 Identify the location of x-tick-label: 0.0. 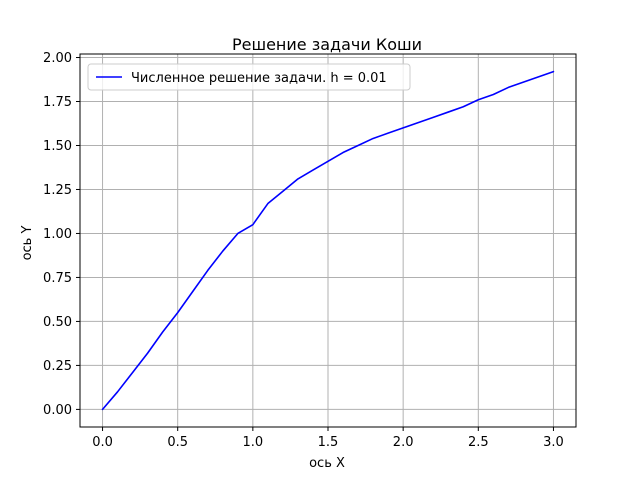
(102, 442).